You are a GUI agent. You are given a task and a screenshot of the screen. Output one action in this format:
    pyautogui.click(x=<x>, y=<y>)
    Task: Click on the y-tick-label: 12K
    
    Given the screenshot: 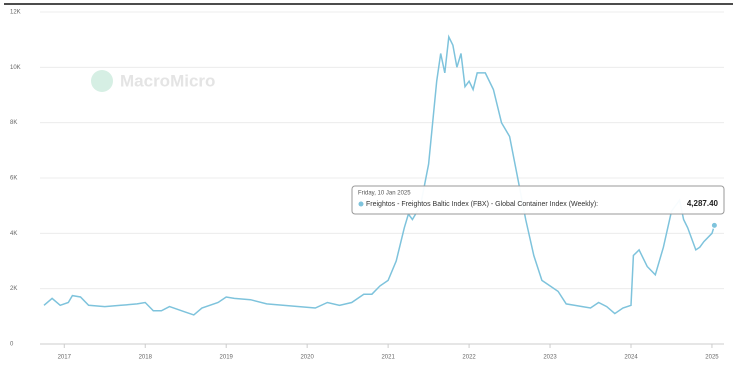 What is the action you would take?
    pyautogui.click(x=15, y=13)
    